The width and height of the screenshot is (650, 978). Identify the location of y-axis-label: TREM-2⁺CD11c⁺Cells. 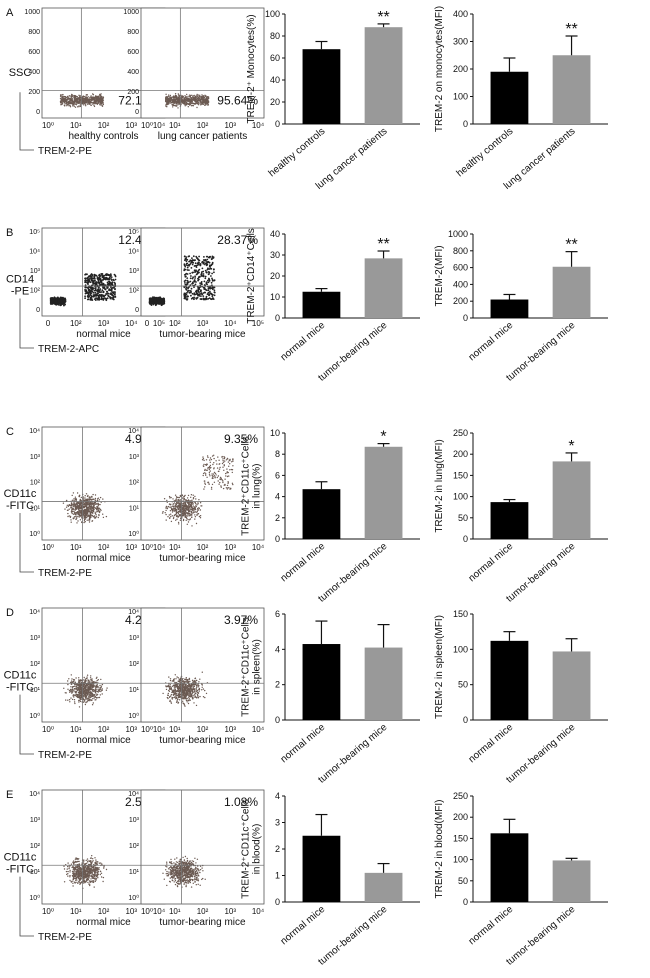
(246, 486).